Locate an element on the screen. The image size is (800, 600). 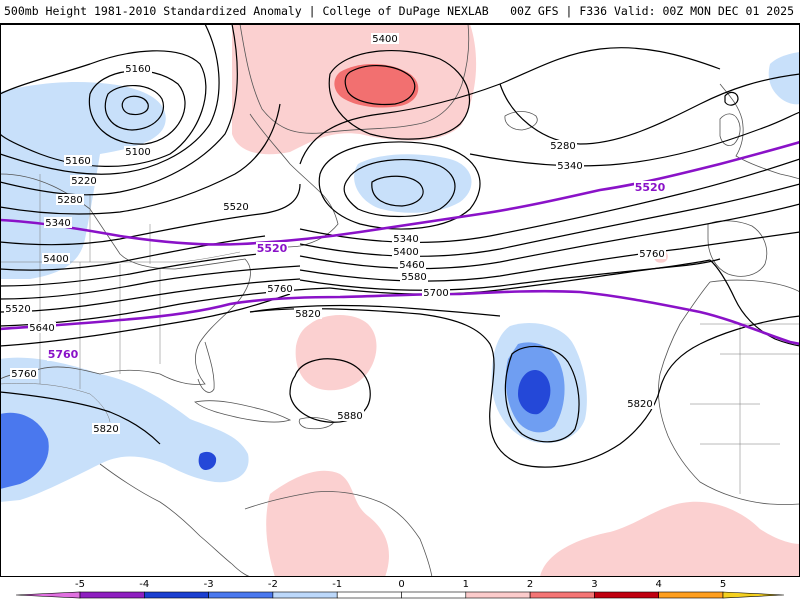
contour-label-5460-bg is located at coordinates (412, 264).